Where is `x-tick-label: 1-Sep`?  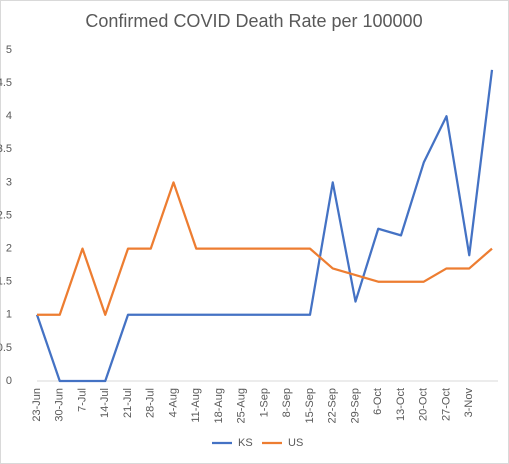
x-tick-label: 1-Sep is located at coordinates (264, 402).